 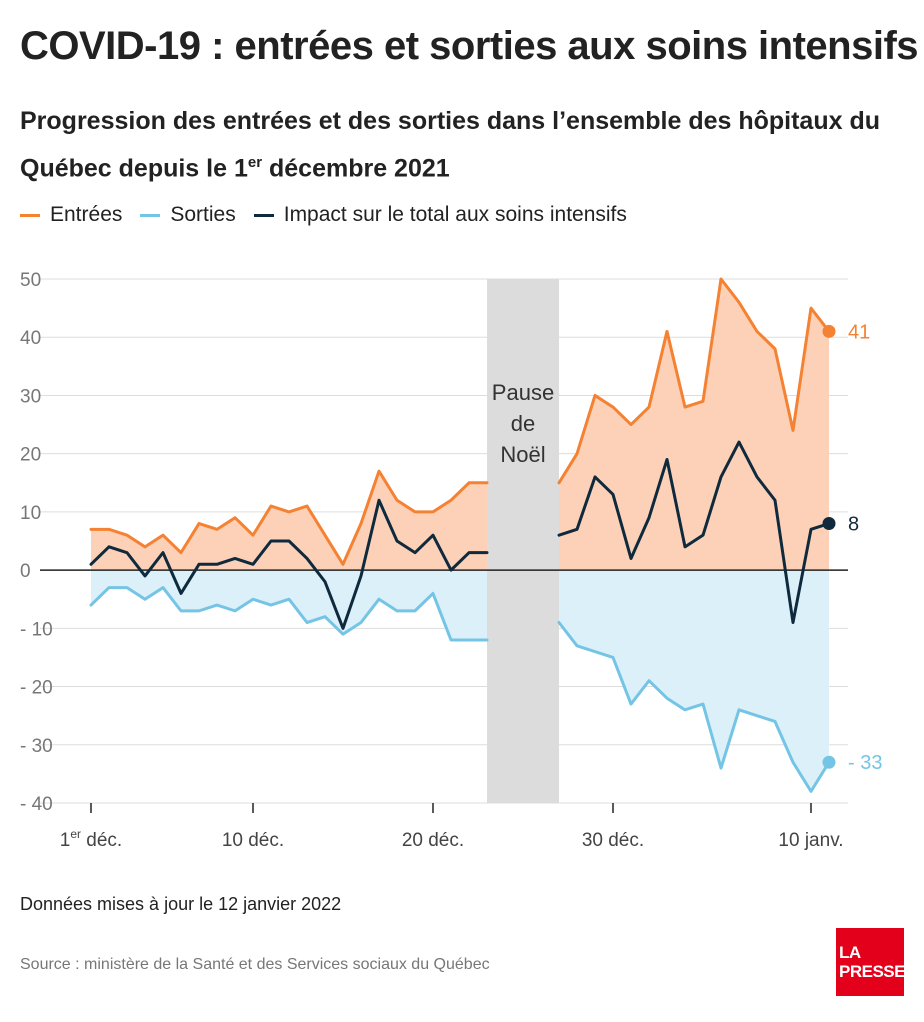 What do you see at coordinates (859, 332) in the screenshot?
I see `end-label-entrees: 41` at bounding box center [859, 332].